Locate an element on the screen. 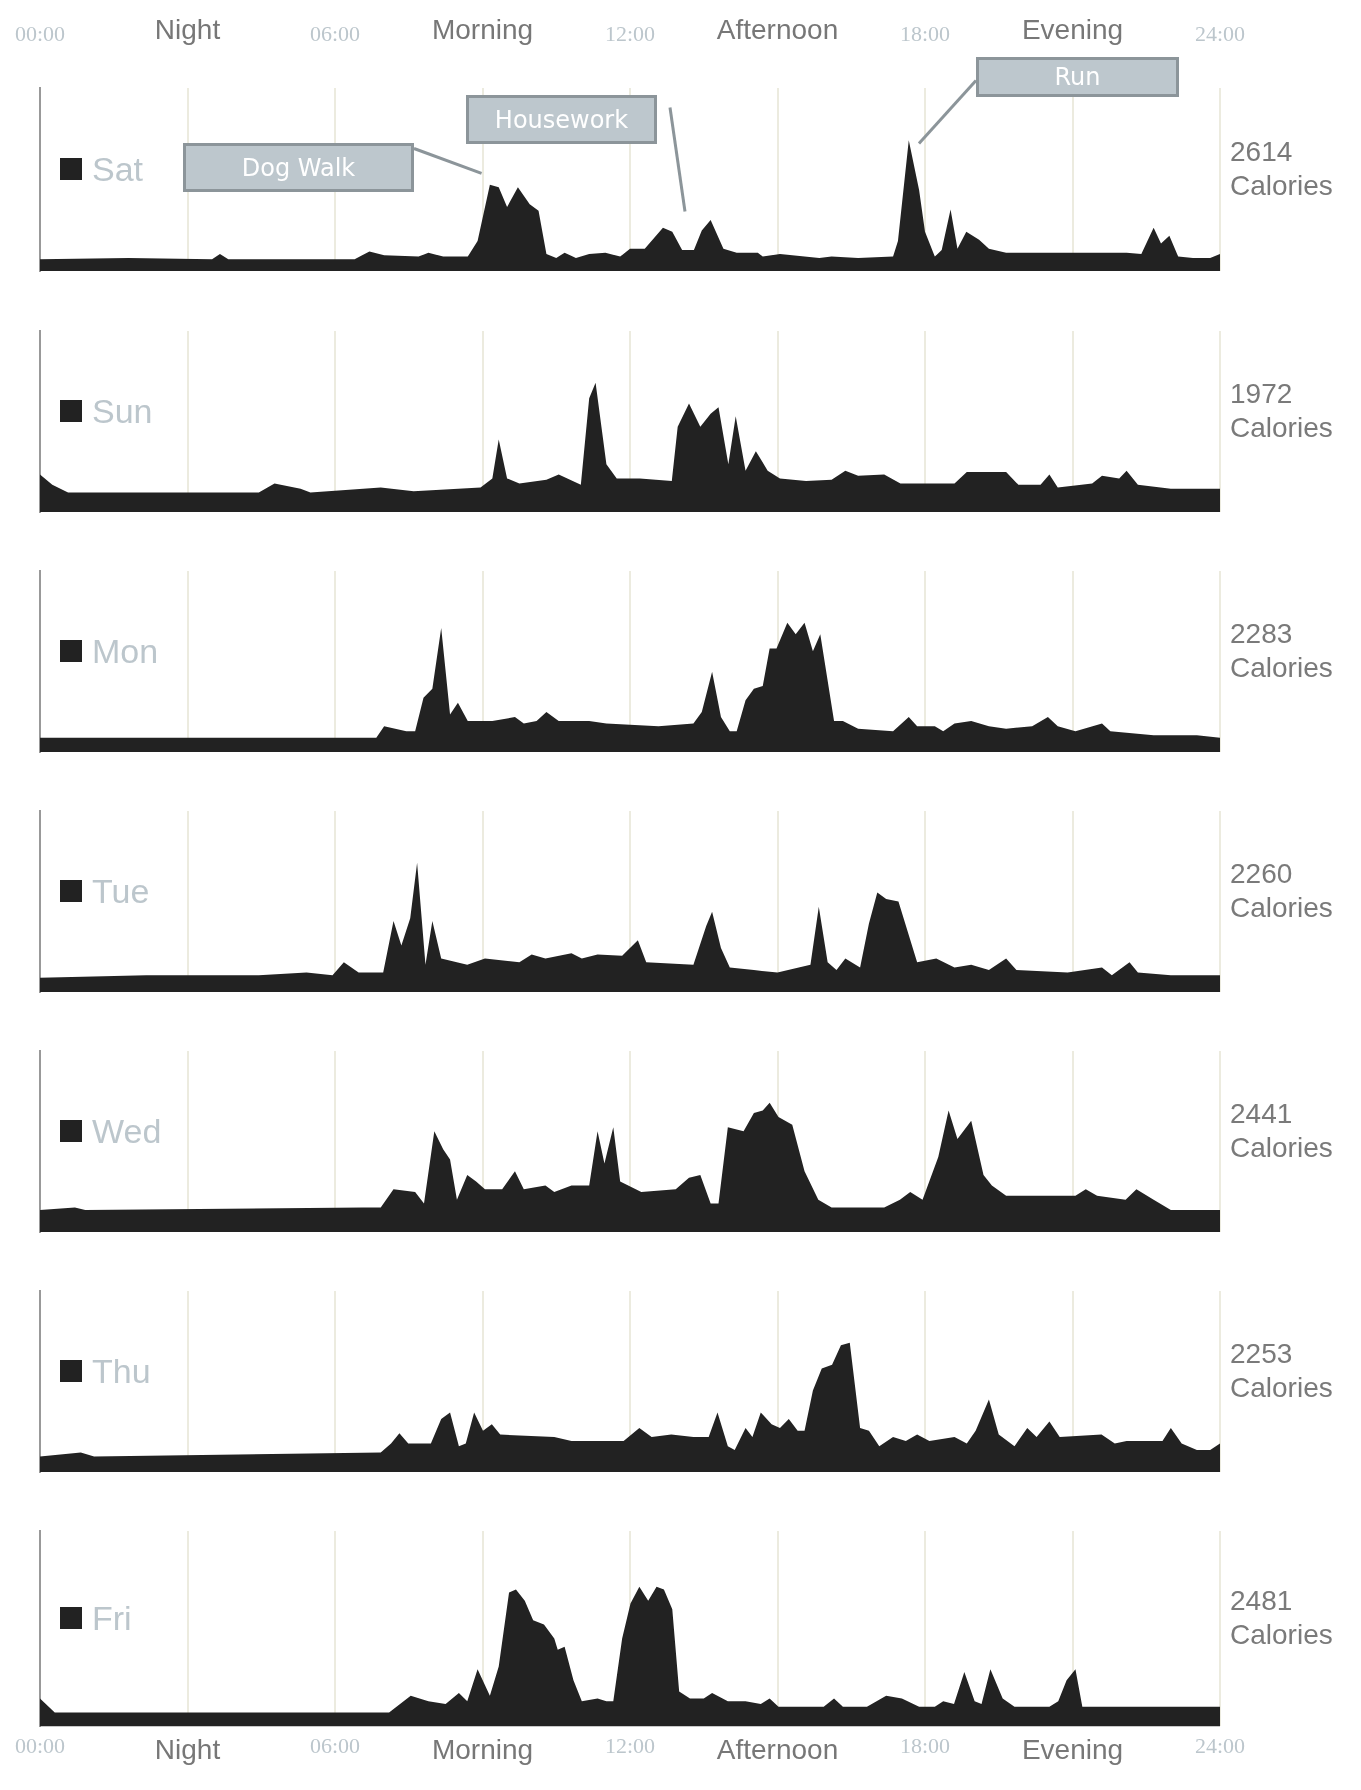 The height and width of the screenshot is (1790, 1361). callout: Run is located at coordinates (1049, 100).